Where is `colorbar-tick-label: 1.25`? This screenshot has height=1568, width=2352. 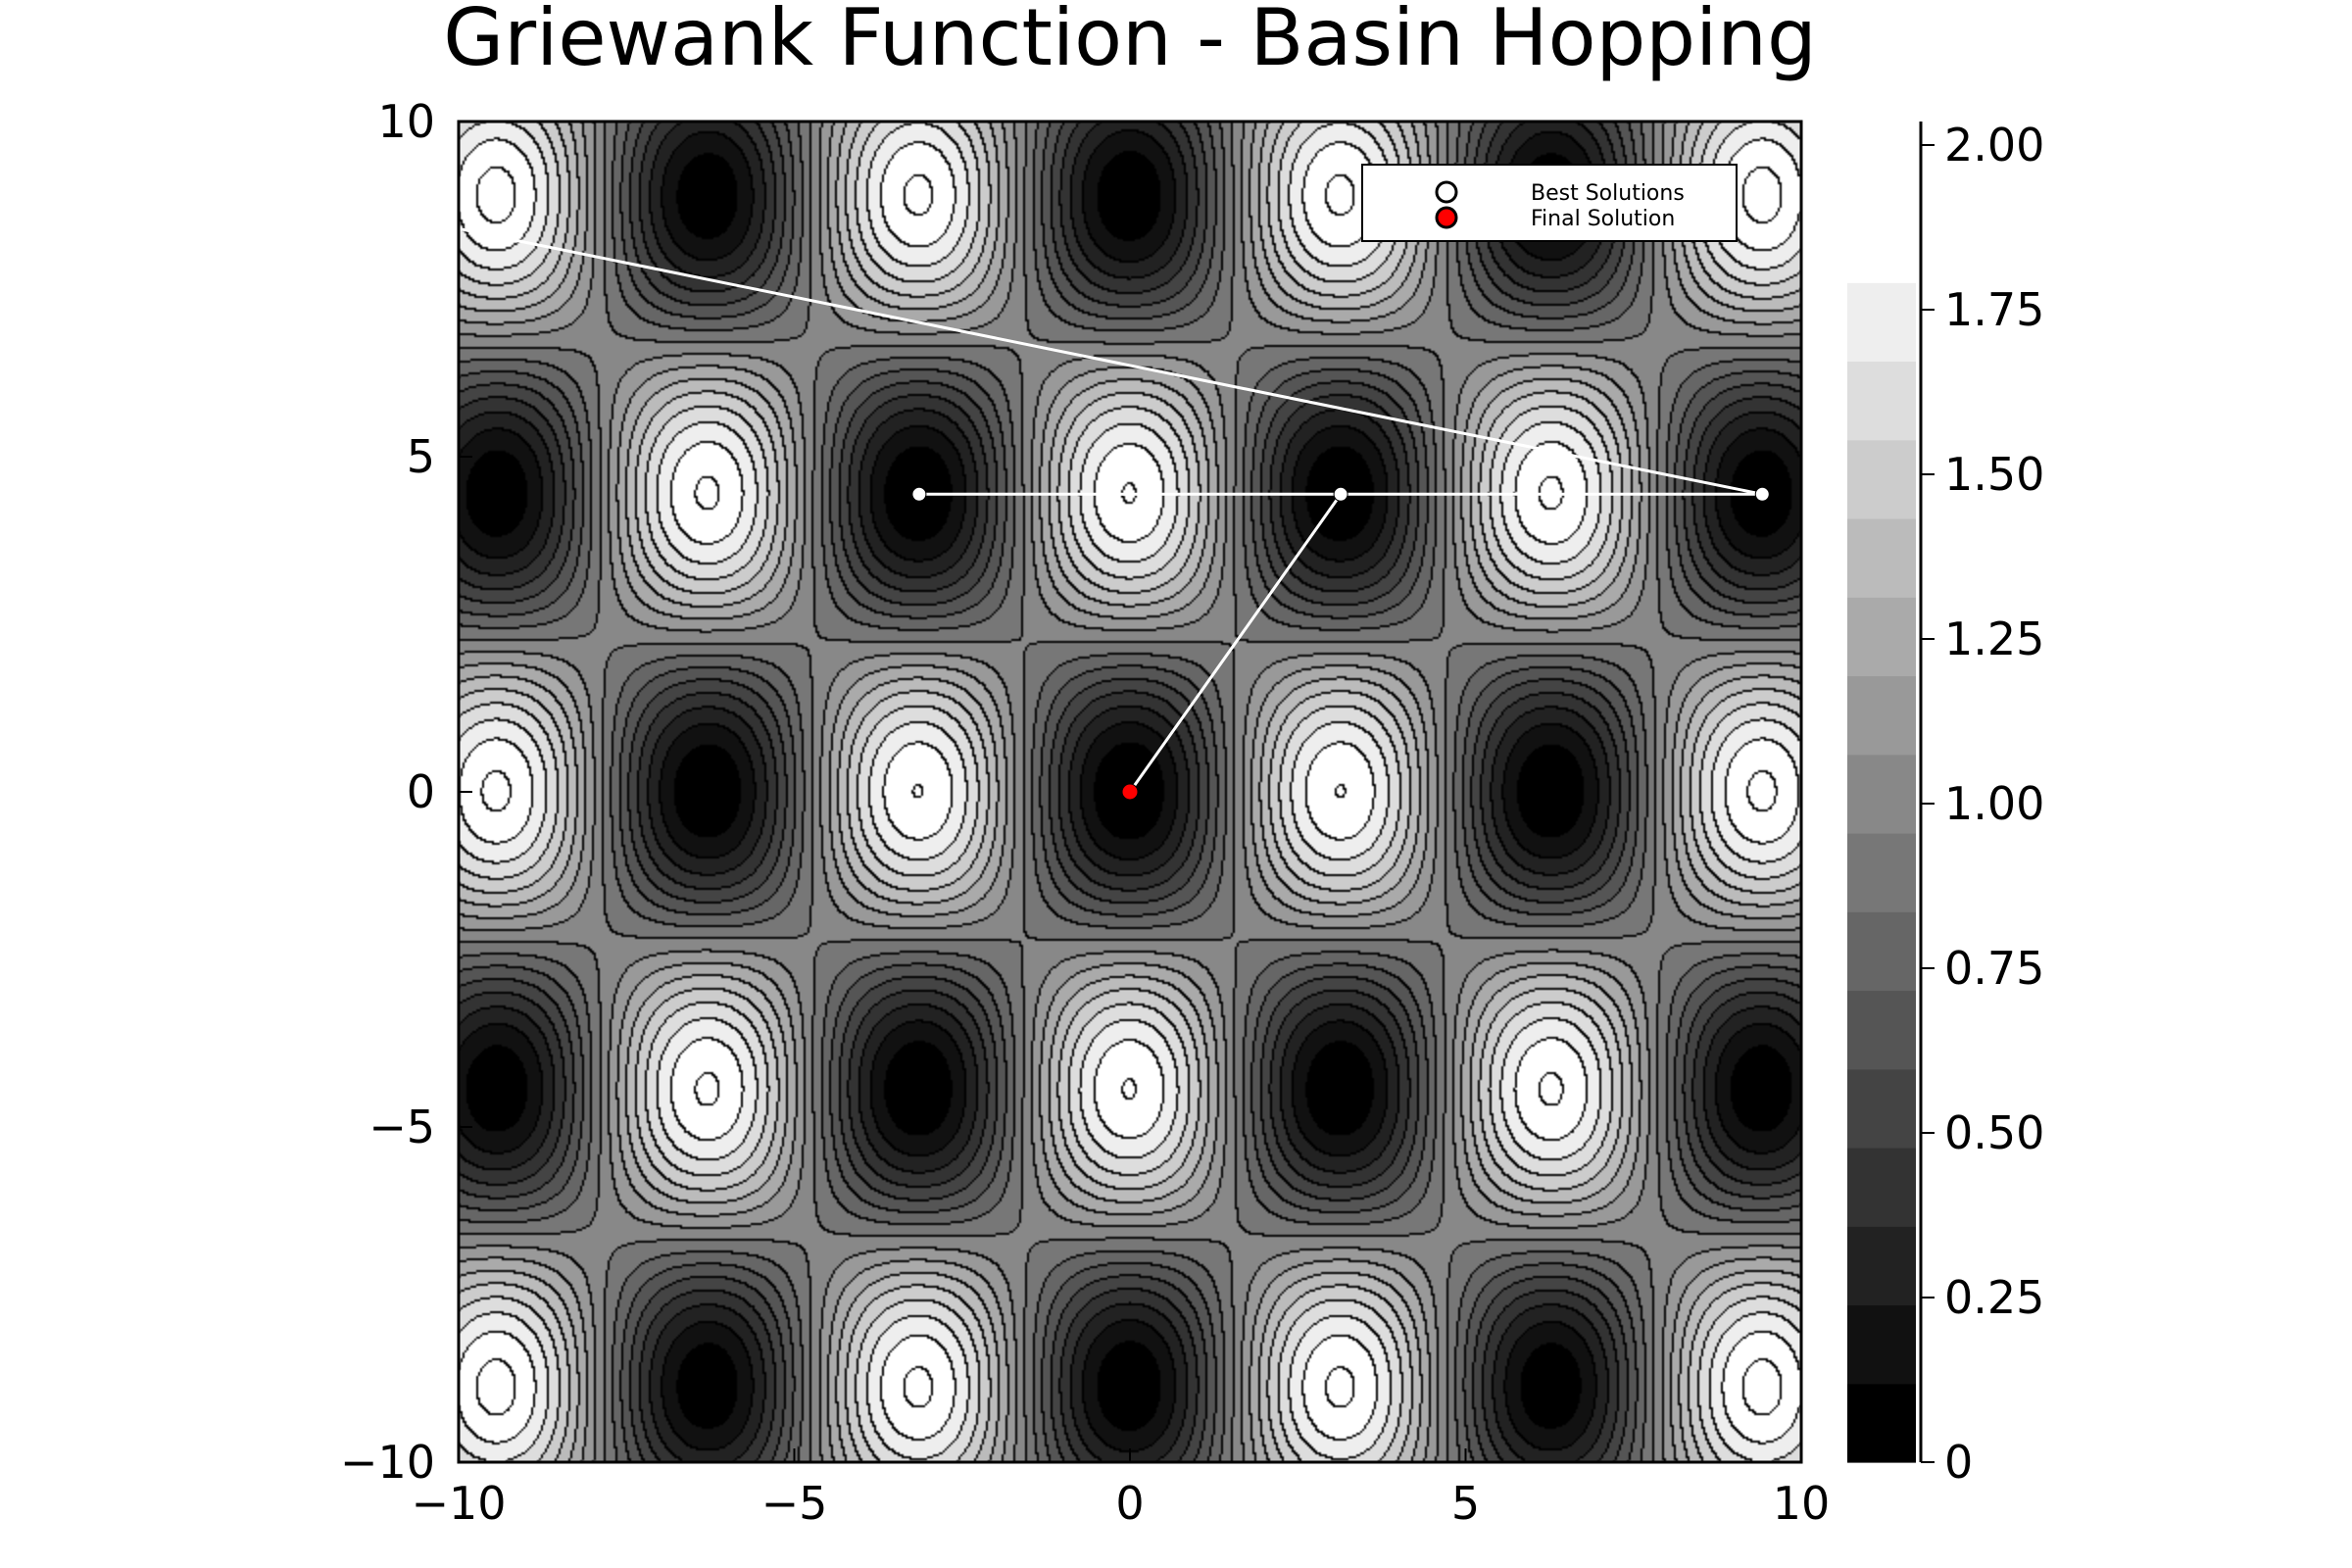 colorbar-tick-label: 1.25 is located at coordinates (1994, 638).